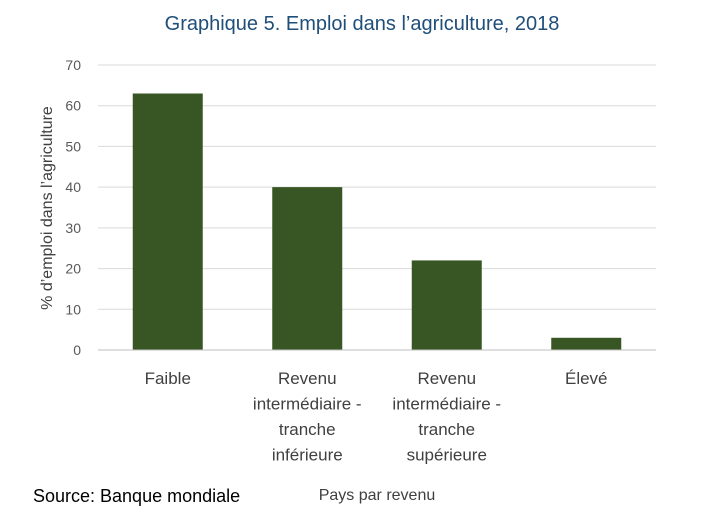 The image size is (703, 516). What do you see at coordinates (136, 496) in the screenshot?
I see `source-note: Source: Banque mondiale` at bounding box center [136, 496].